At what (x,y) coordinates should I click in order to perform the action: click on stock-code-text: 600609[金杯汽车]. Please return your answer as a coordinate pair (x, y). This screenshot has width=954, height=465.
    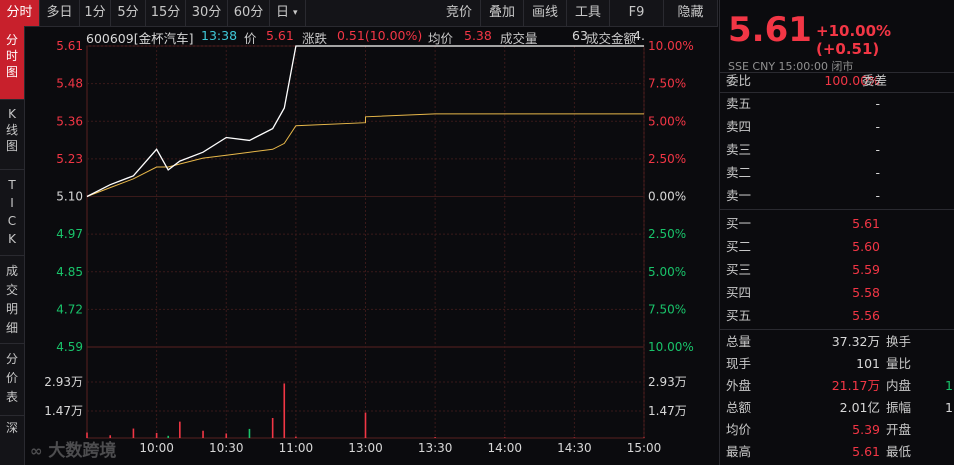
    Looking at the image, I should click on (140, 38).